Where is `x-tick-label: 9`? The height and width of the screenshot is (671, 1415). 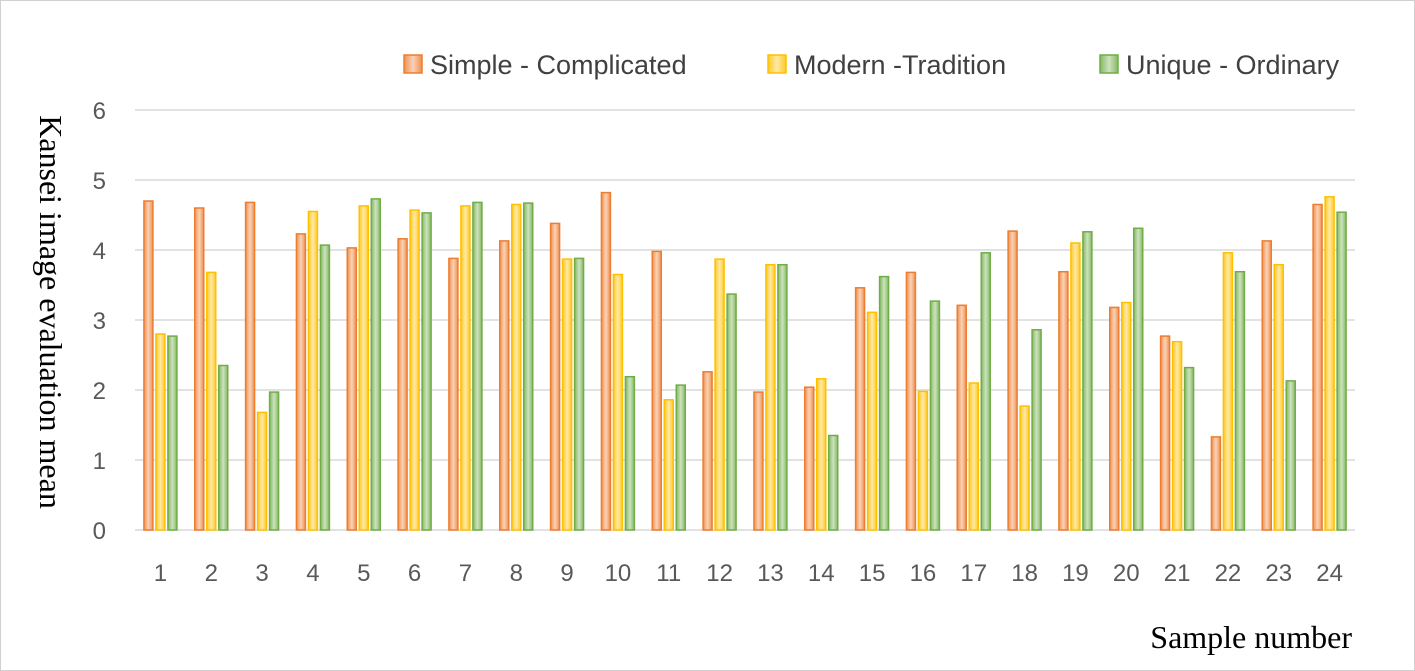 x-tick-label: 9 is located at coordinates (566, 573).